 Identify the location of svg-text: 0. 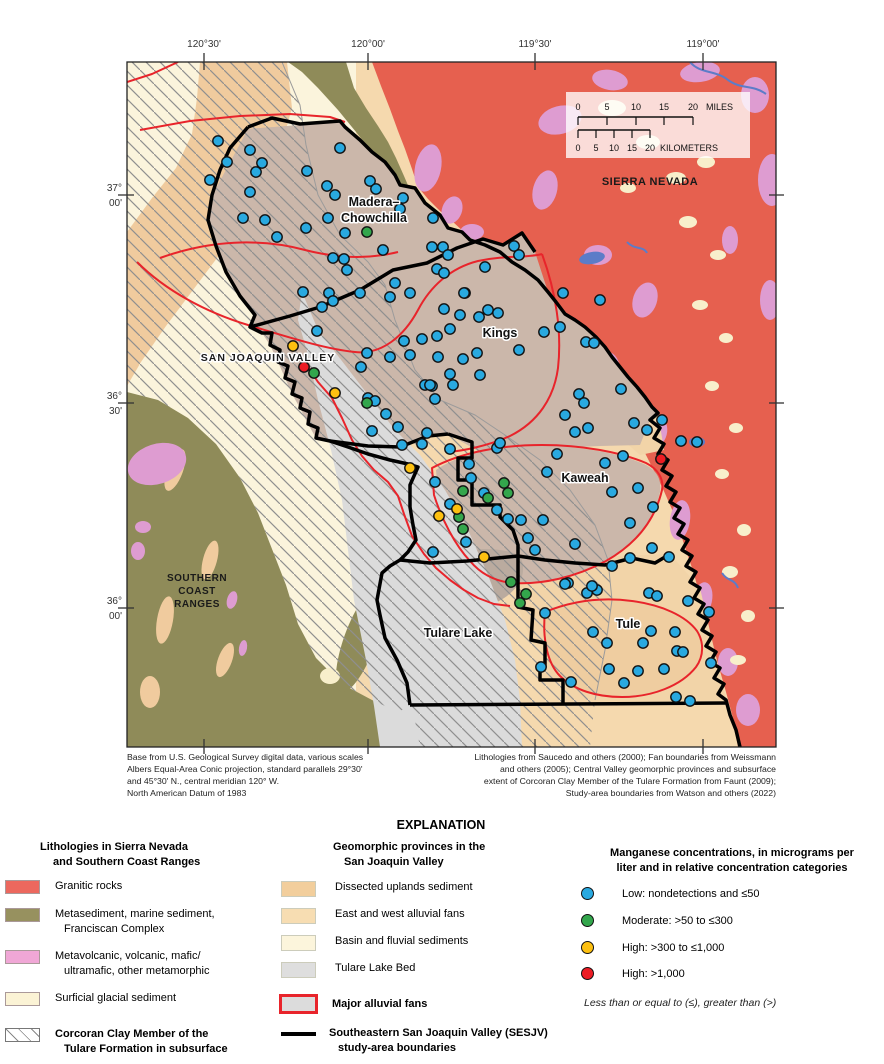
(577, 148).